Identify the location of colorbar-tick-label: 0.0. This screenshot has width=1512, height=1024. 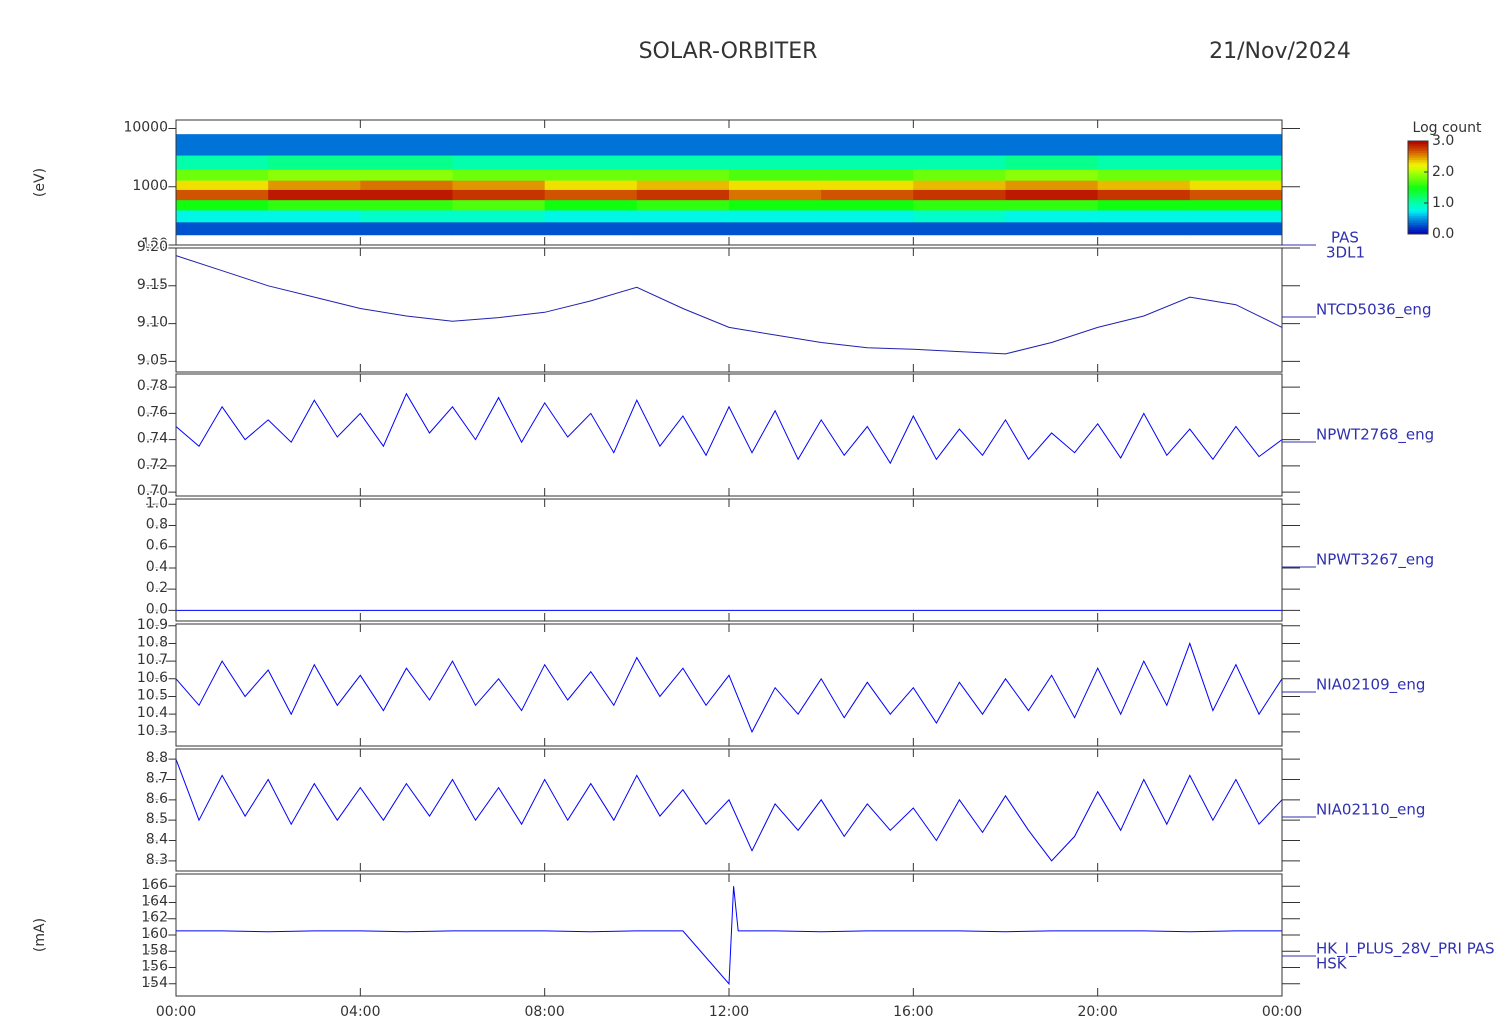
(1443, 234).